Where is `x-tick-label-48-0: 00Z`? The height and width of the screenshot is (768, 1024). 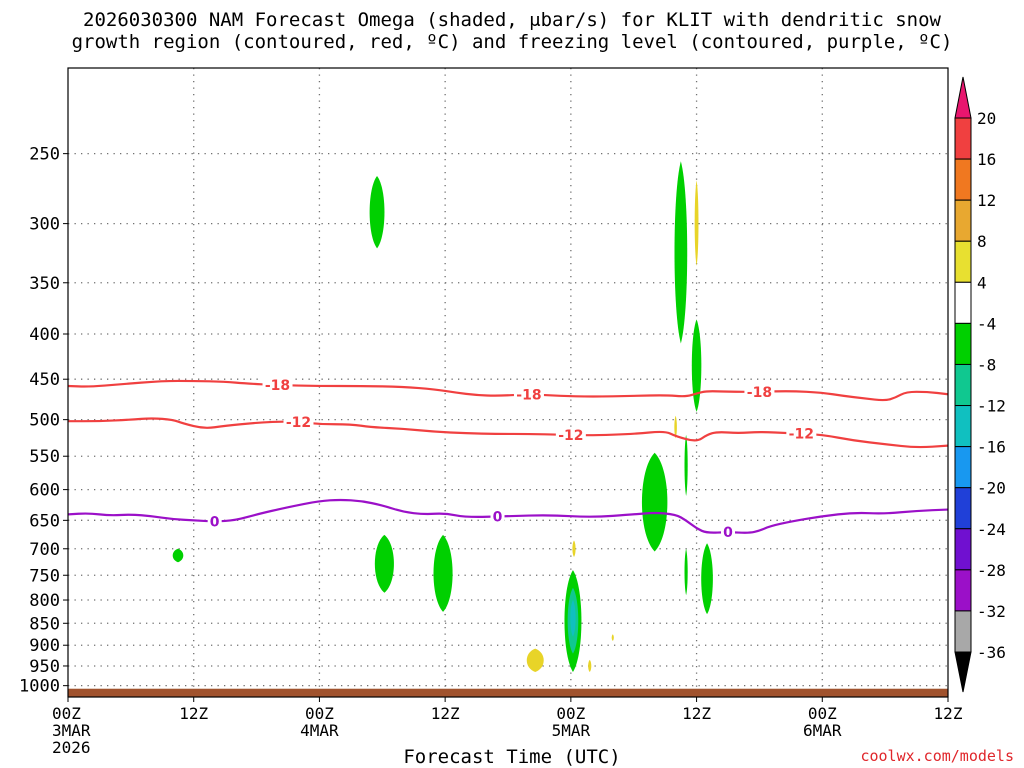 x-tick-label-48-0: 00Z is located at coordinates (570, 713).